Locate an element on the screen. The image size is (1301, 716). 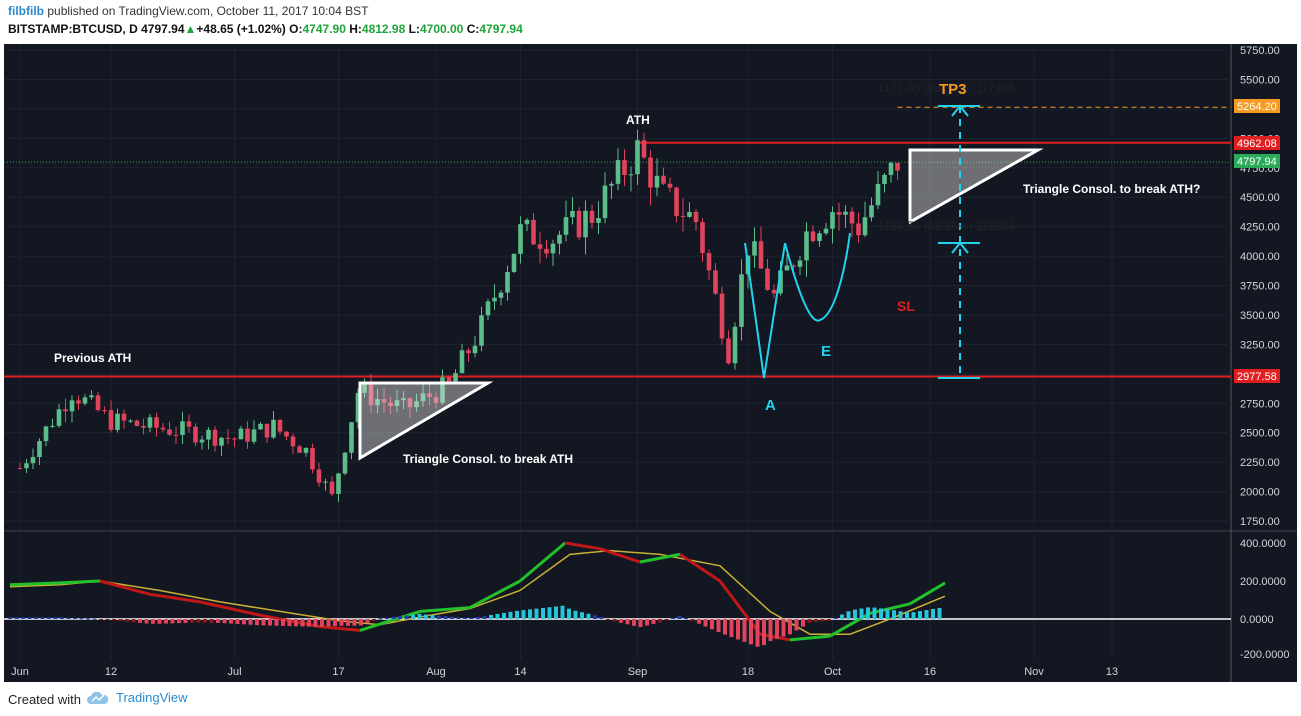
price-badge-ath: 4962.08 is located at coordinates (1257, 143).